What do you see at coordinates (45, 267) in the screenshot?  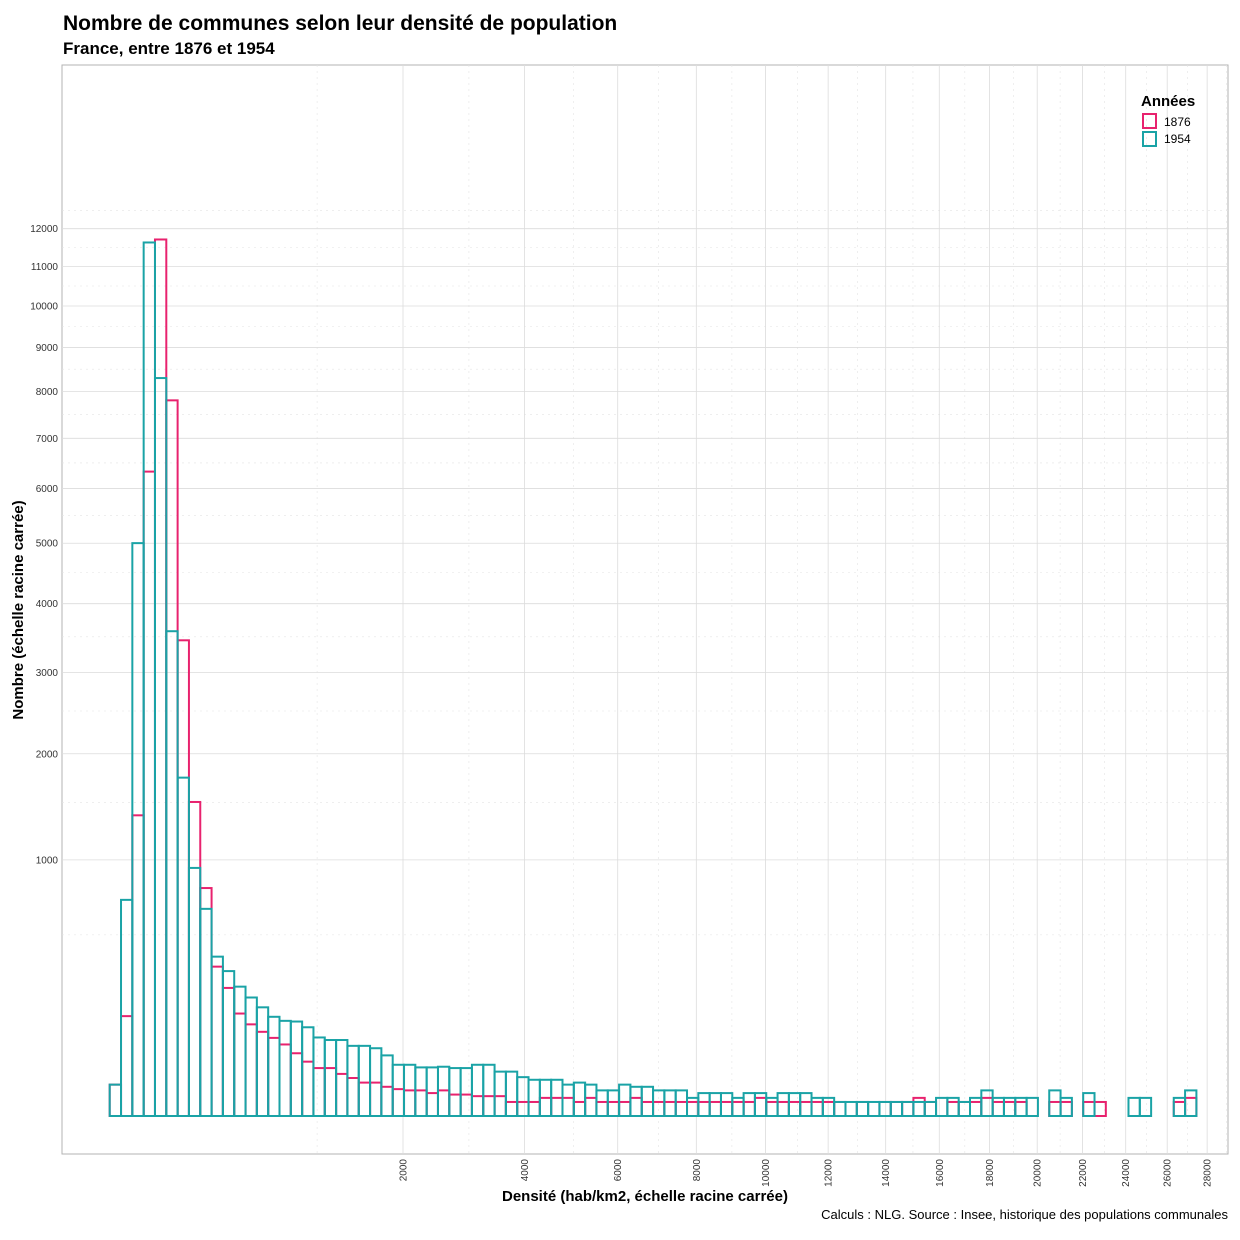 I see `y-tick-label: 11000` at bounding box center [45, 267].